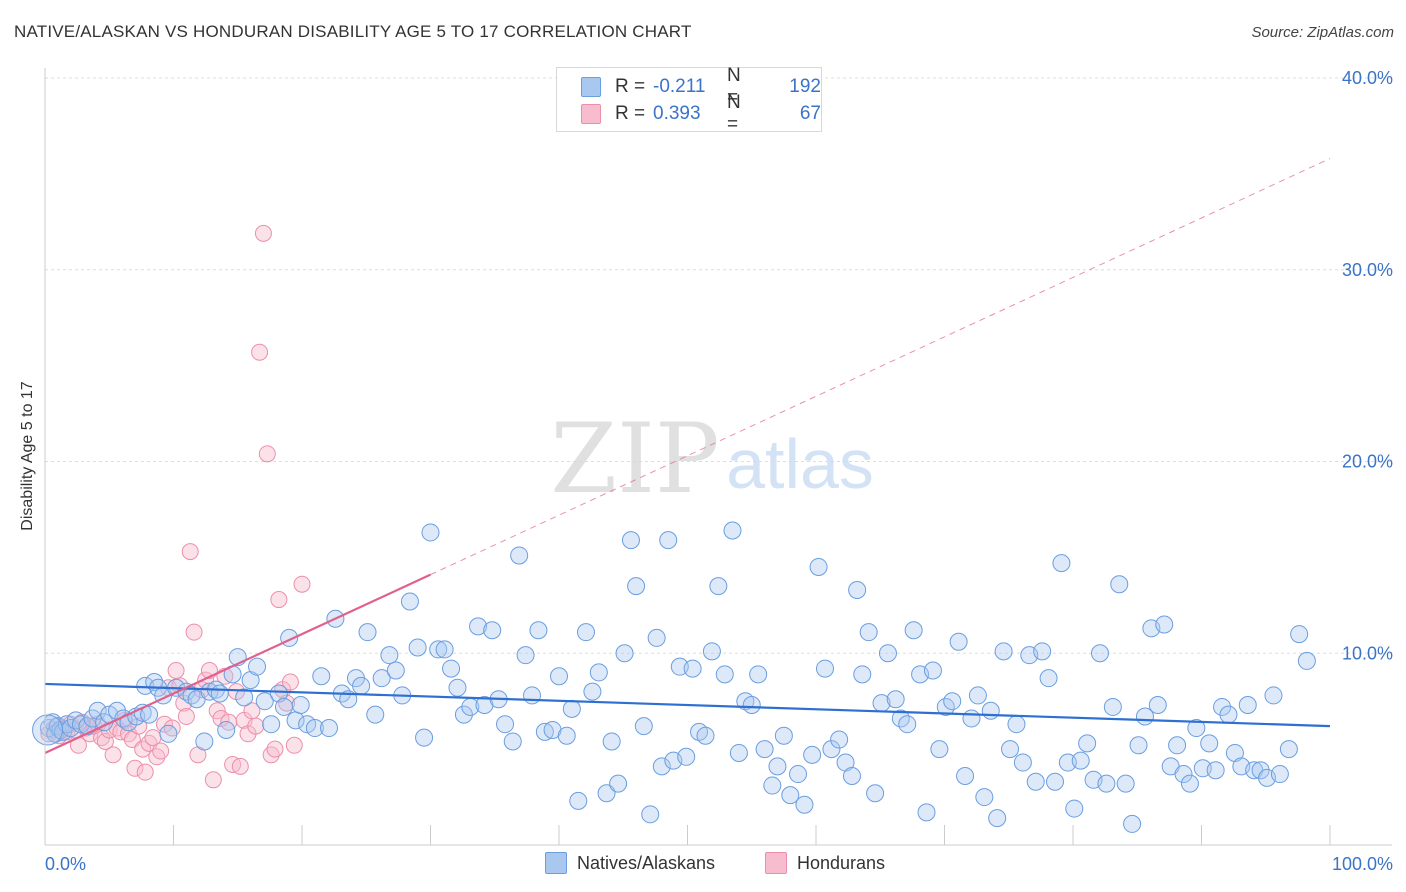 This screenshot has width=1406, height=892. What do you see at coordinates (1367, 462) in the screenshot?
I see `y-tick-label: 20.0%` at bounding box center [1367, 462].